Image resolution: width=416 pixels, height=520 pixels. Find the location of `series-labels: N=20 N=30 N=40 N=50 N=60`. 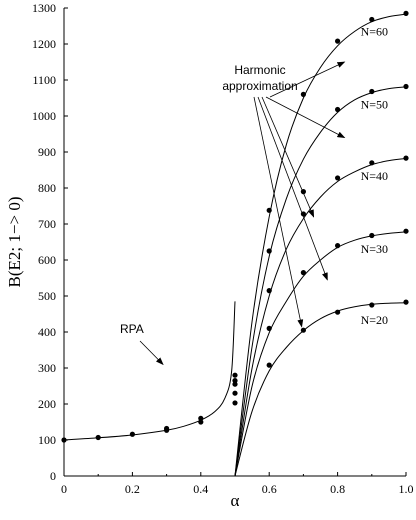

series-labels: N=20 N=30 N=40 N=50 N=60 is located at coordinates (374, 175).